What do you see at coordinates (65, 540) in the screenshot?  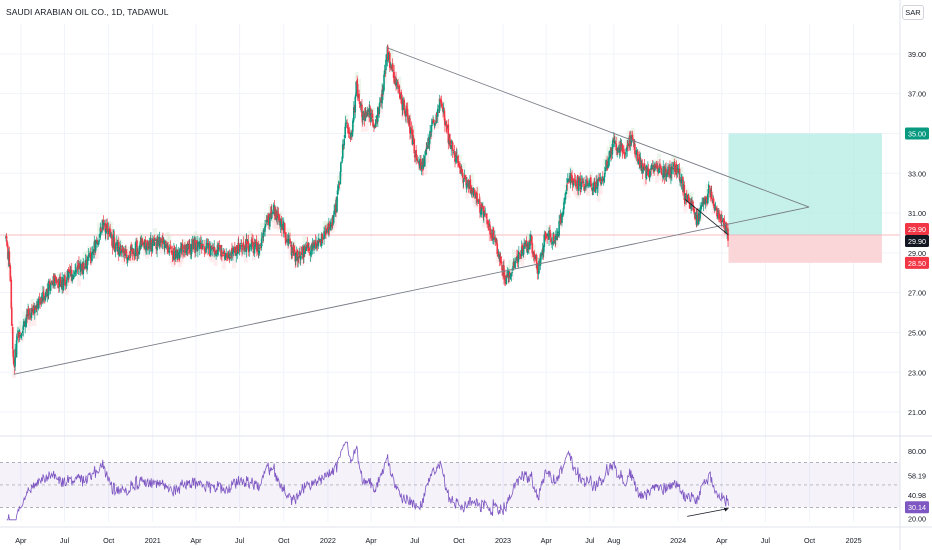 I see `time-tick-label: Jul` at bounding box center [65, 540].